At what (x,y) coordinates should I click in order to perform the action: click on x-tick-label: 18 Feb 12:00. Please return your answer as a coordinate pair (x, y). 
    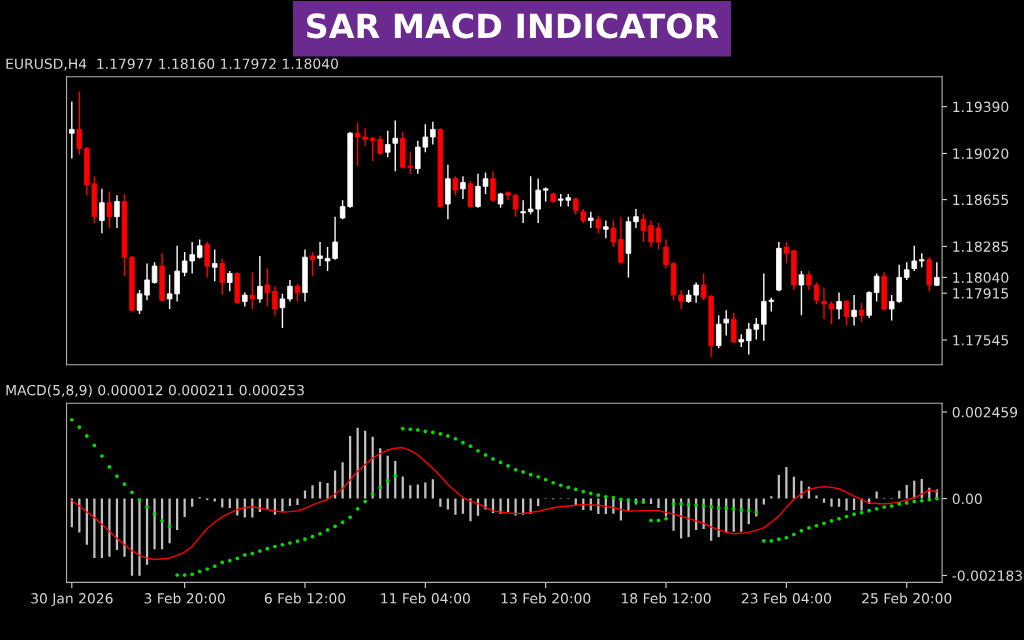
    Looking at the image, I should click on (666, 598).